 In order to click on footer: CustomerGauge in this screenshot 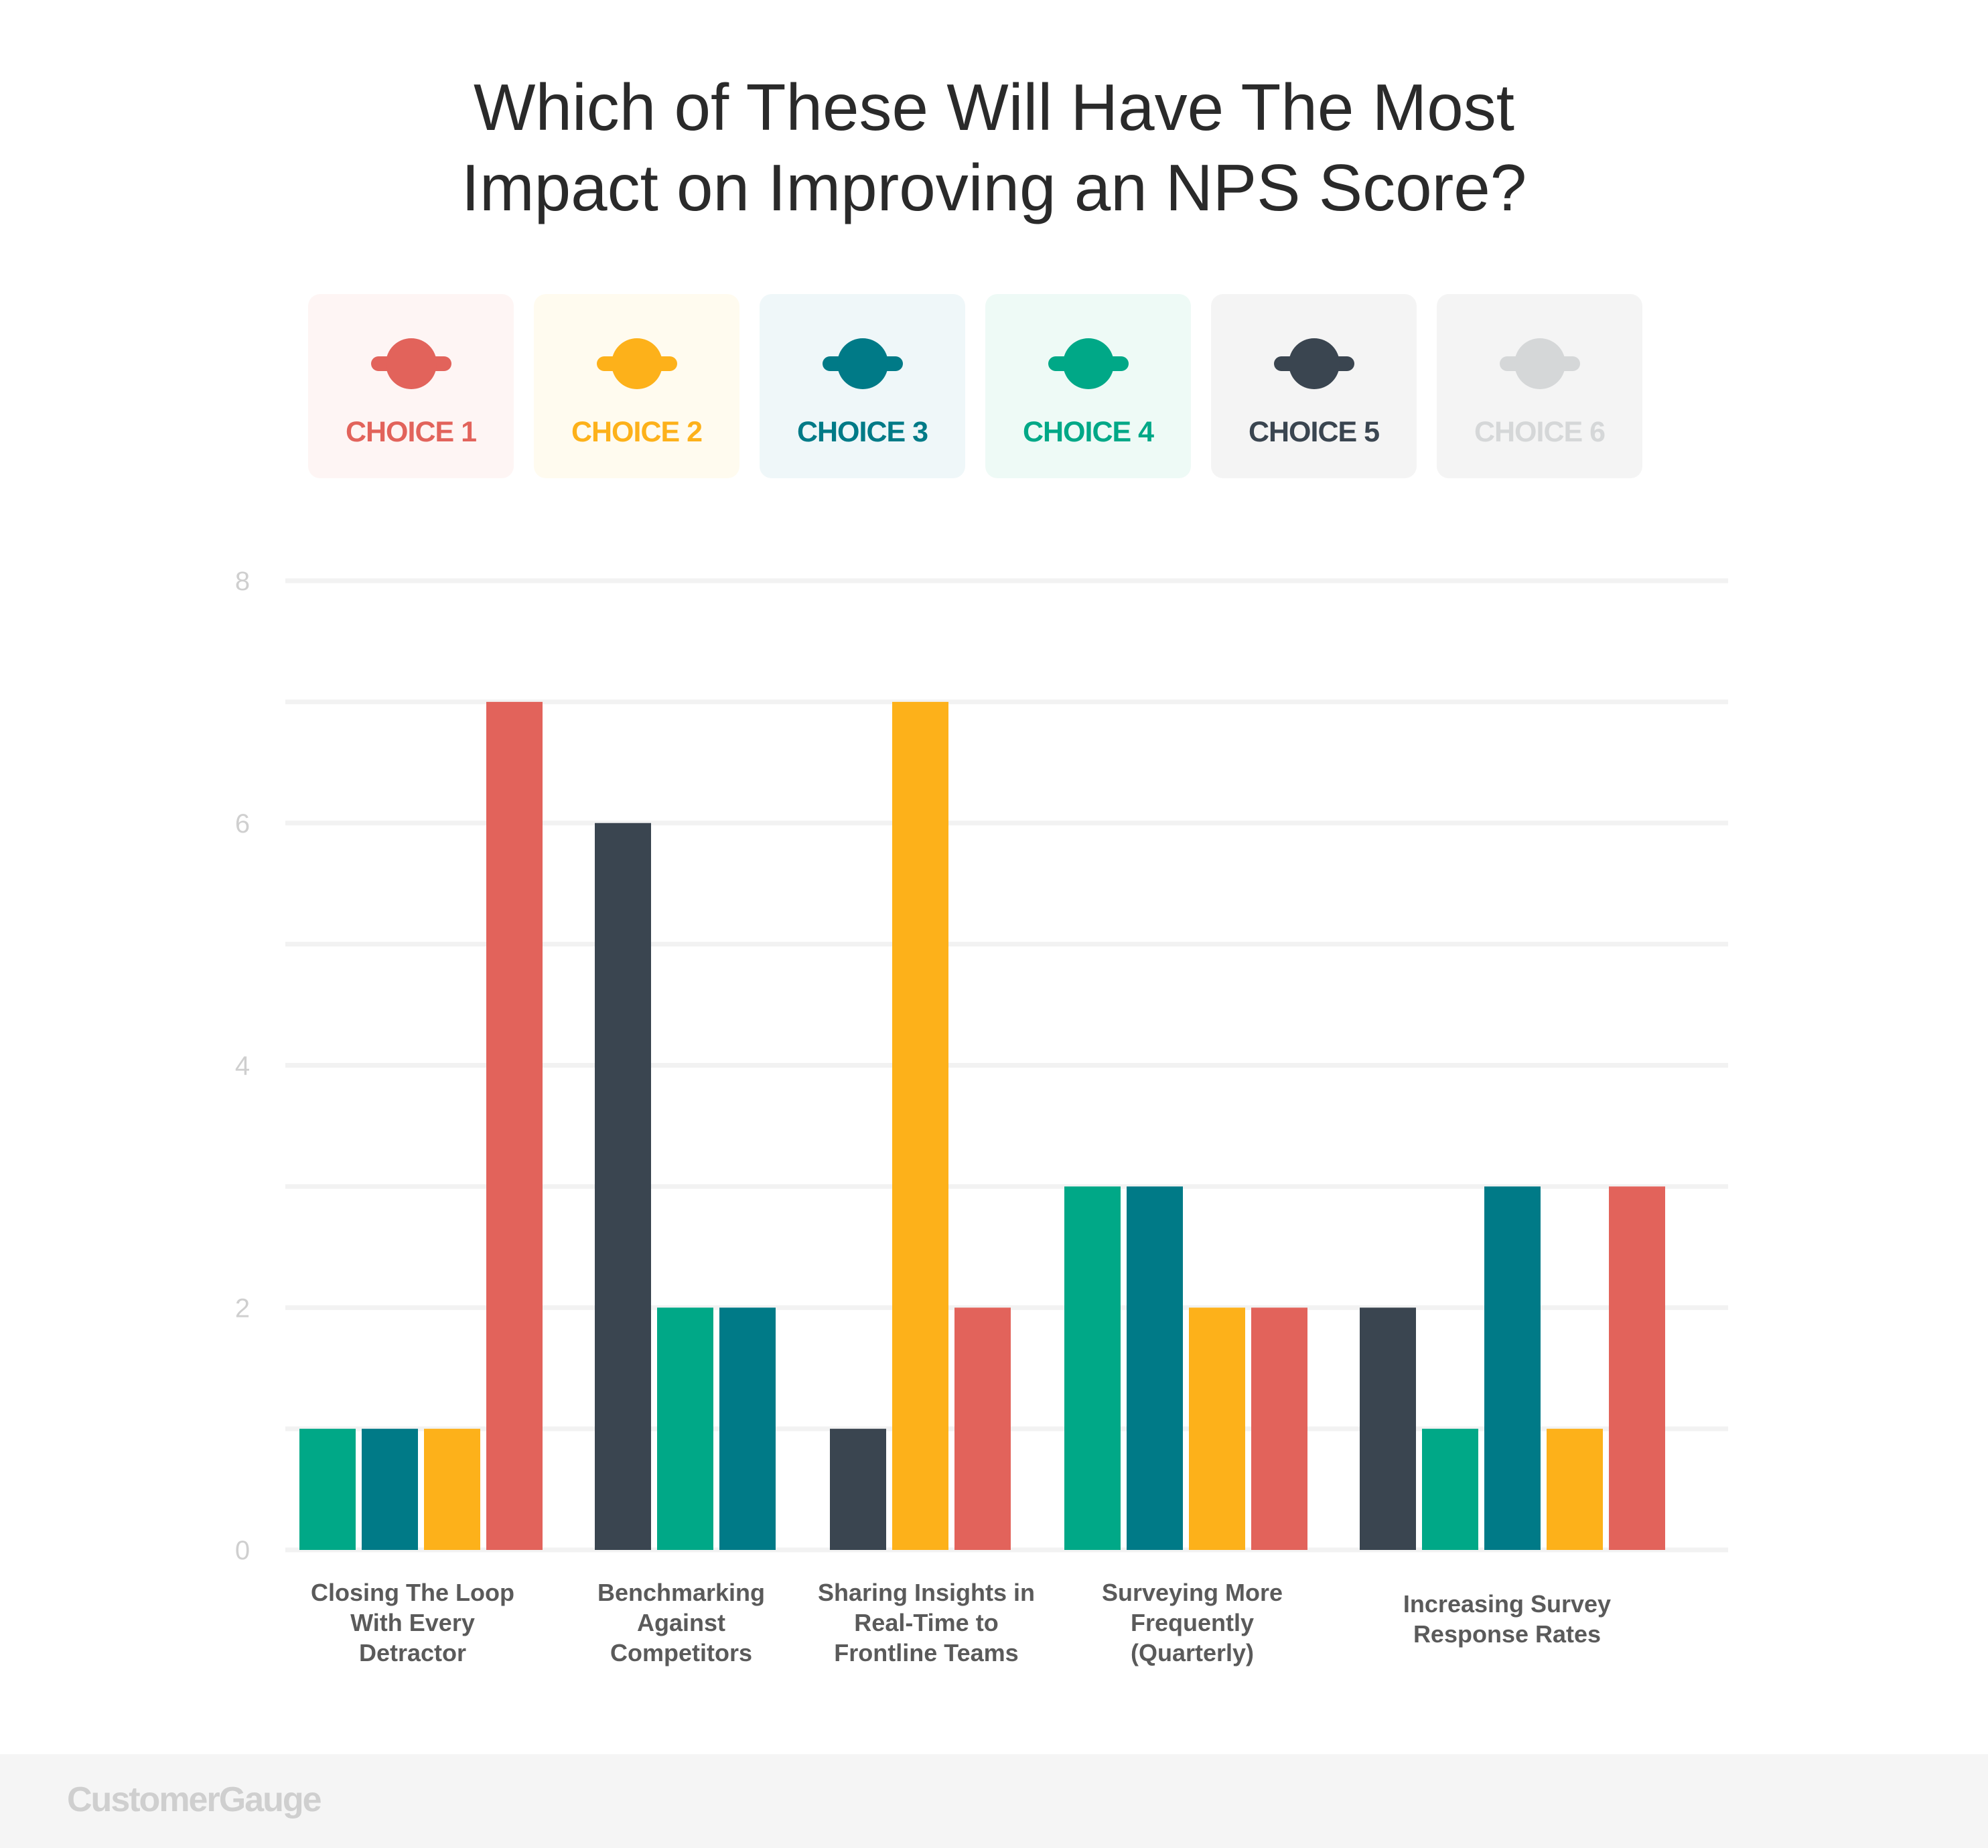, I will do `click(994, 1801)`.